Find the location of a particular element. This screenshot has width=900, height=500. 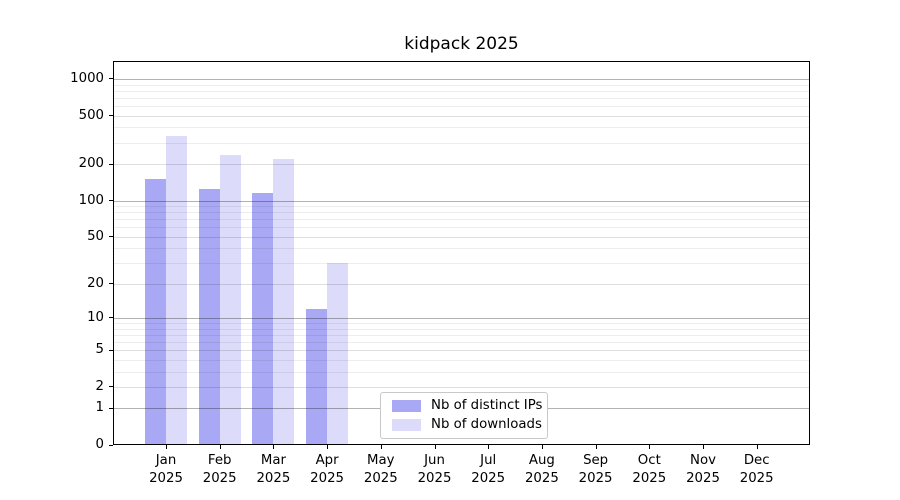

x-tick-month: Sep is located at coordinates (596, 460).